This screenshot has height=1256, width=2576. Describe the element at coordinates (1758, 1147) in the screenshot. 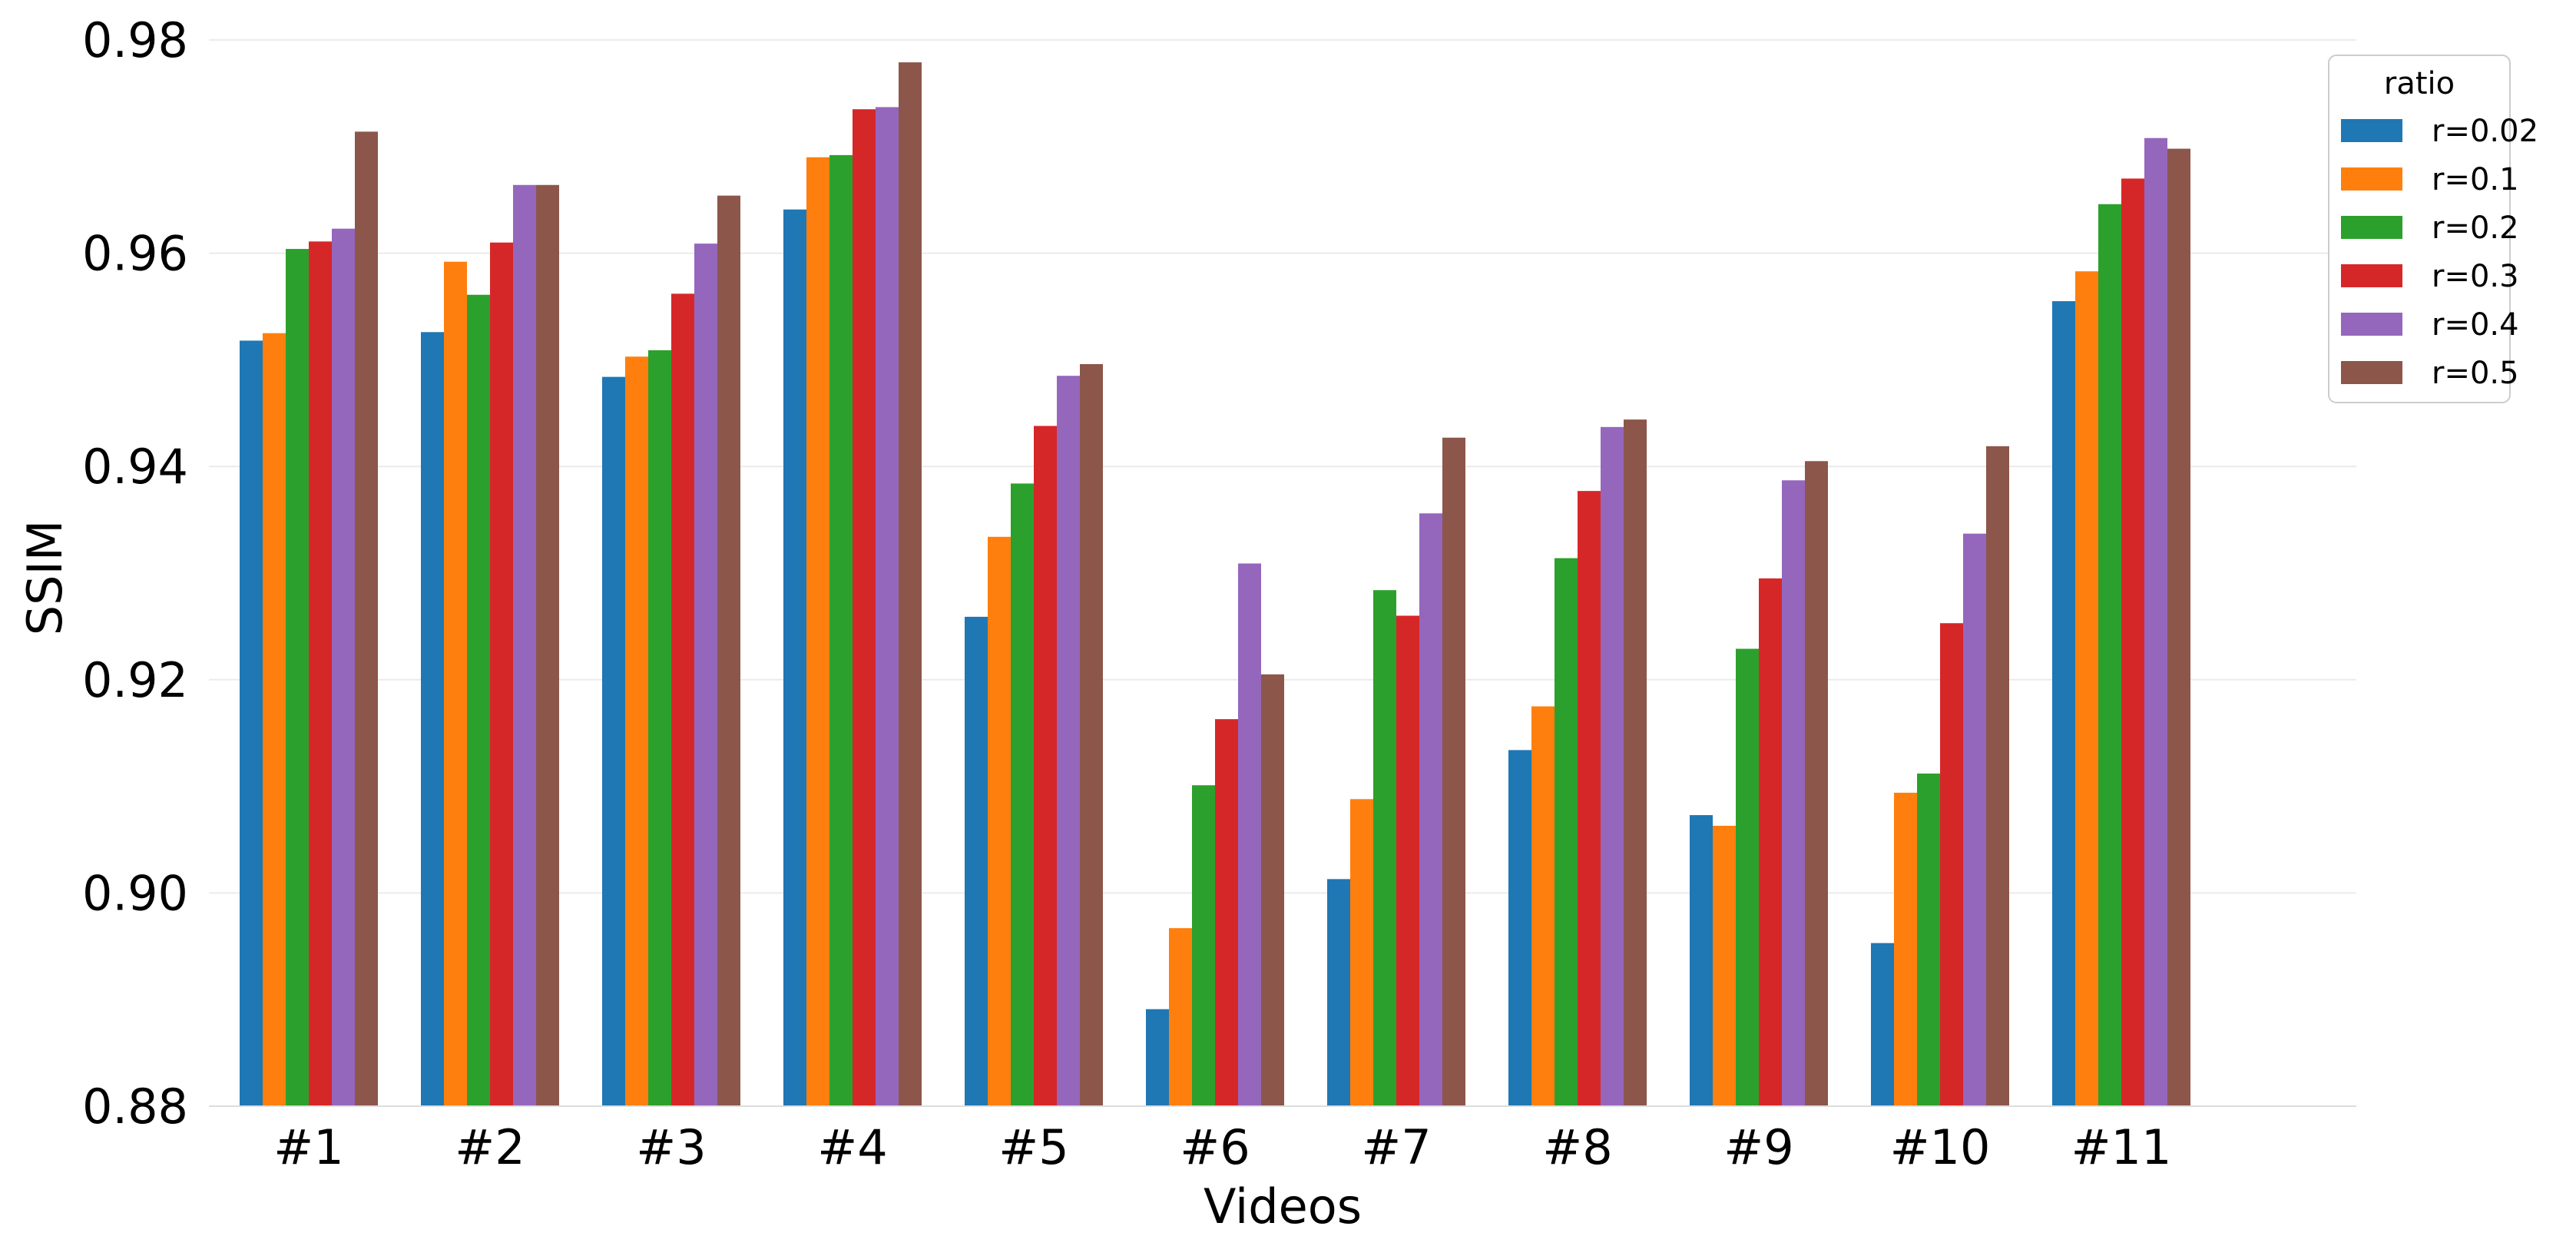

I see `x-tick-label: #9` at that location.